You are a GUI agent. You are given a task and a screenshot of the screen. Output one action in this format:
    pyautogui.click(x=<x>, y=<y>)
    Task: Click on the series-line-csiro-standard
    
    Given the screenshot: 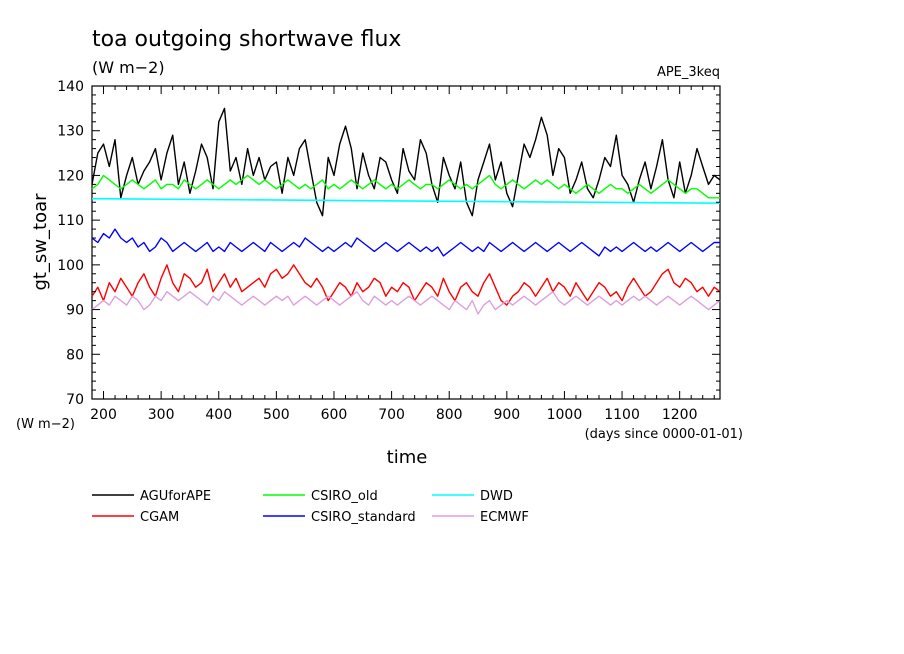 What is the action you would take?
    pyautogui.click(x=405, y=242)
    